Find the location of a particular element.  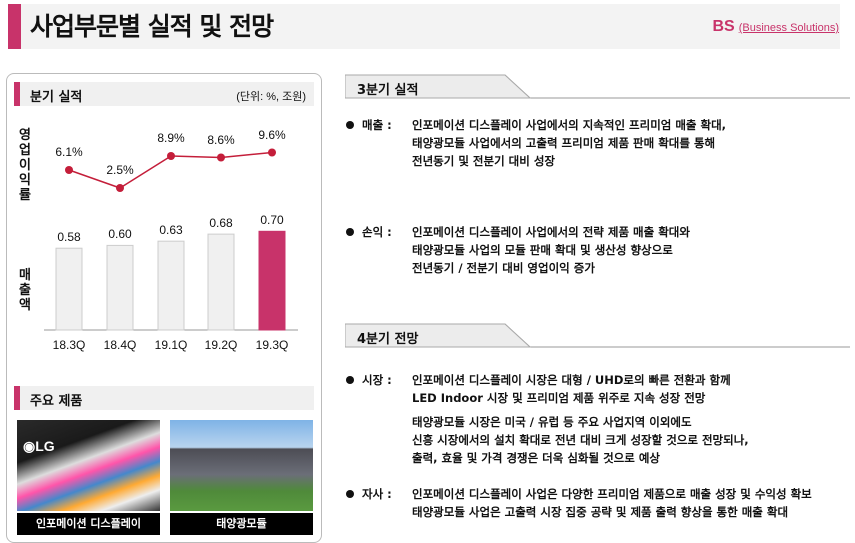

text-line: 인포메이션 디스플레이 사업에서의 지속적인 프리미엄 매출 확대, is located at coordinates (569, 125).